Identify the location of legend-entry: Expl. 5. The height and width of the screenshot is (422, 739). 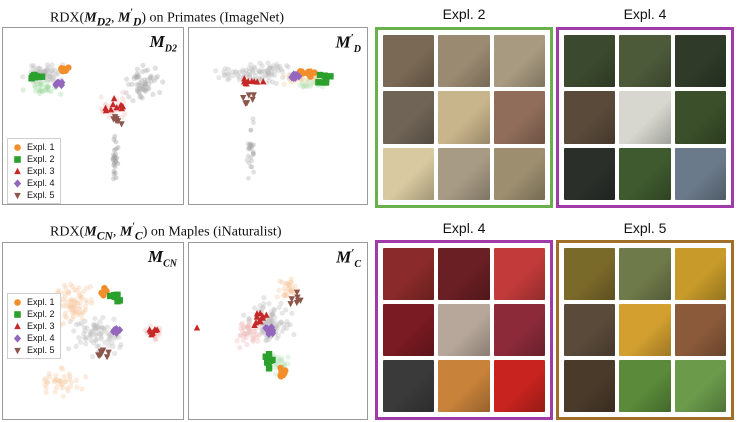
(34, 195).